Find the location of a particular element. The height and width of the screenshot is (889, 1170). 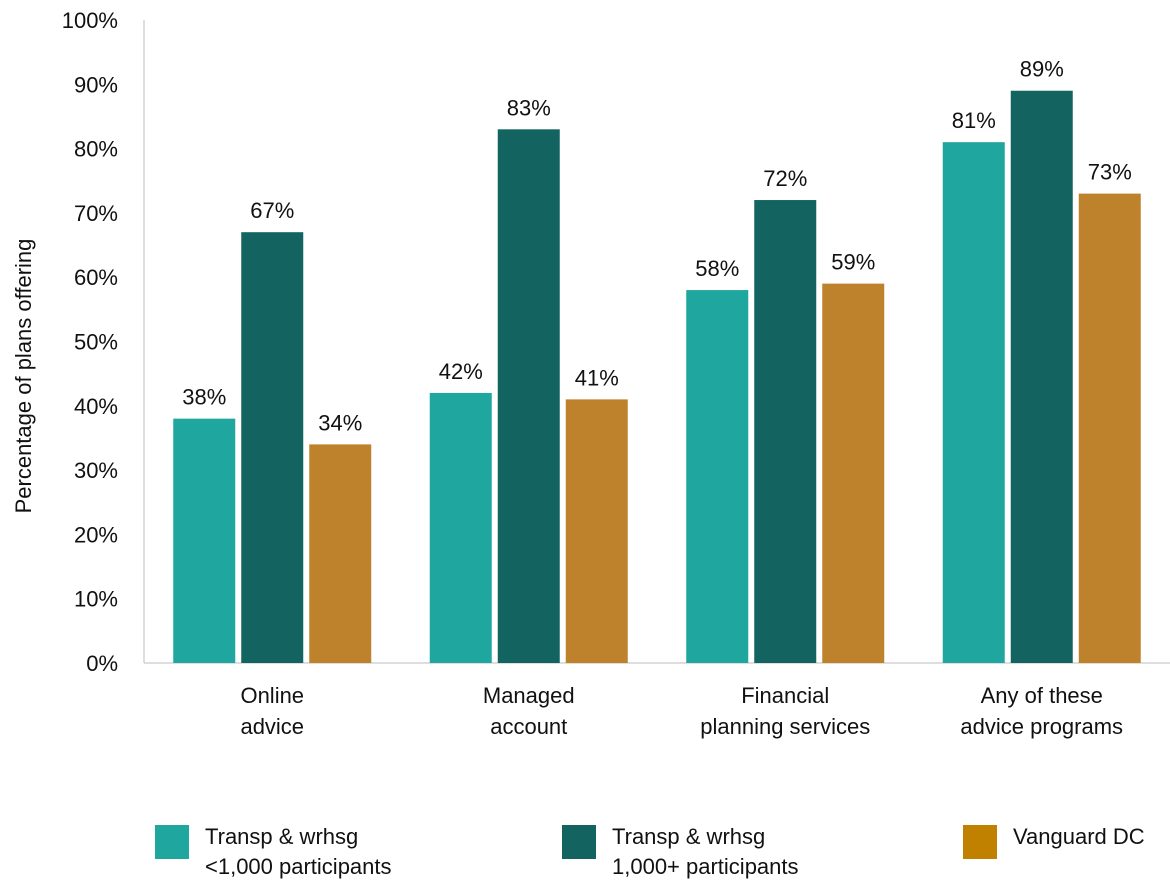

y-tick-label: 60% is located at coordinates (96, 277).